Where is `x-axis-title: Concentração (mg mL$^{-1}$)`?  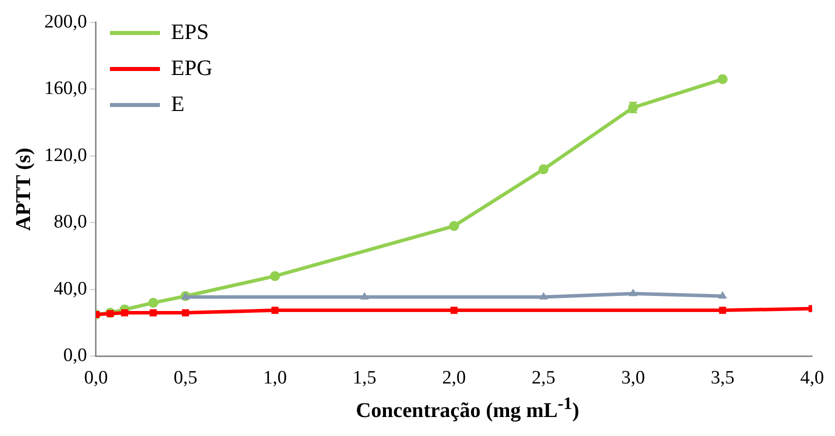
x-axis-title: Concentração (mg mL$^{-1}$) is located at coordinates (467, 408).